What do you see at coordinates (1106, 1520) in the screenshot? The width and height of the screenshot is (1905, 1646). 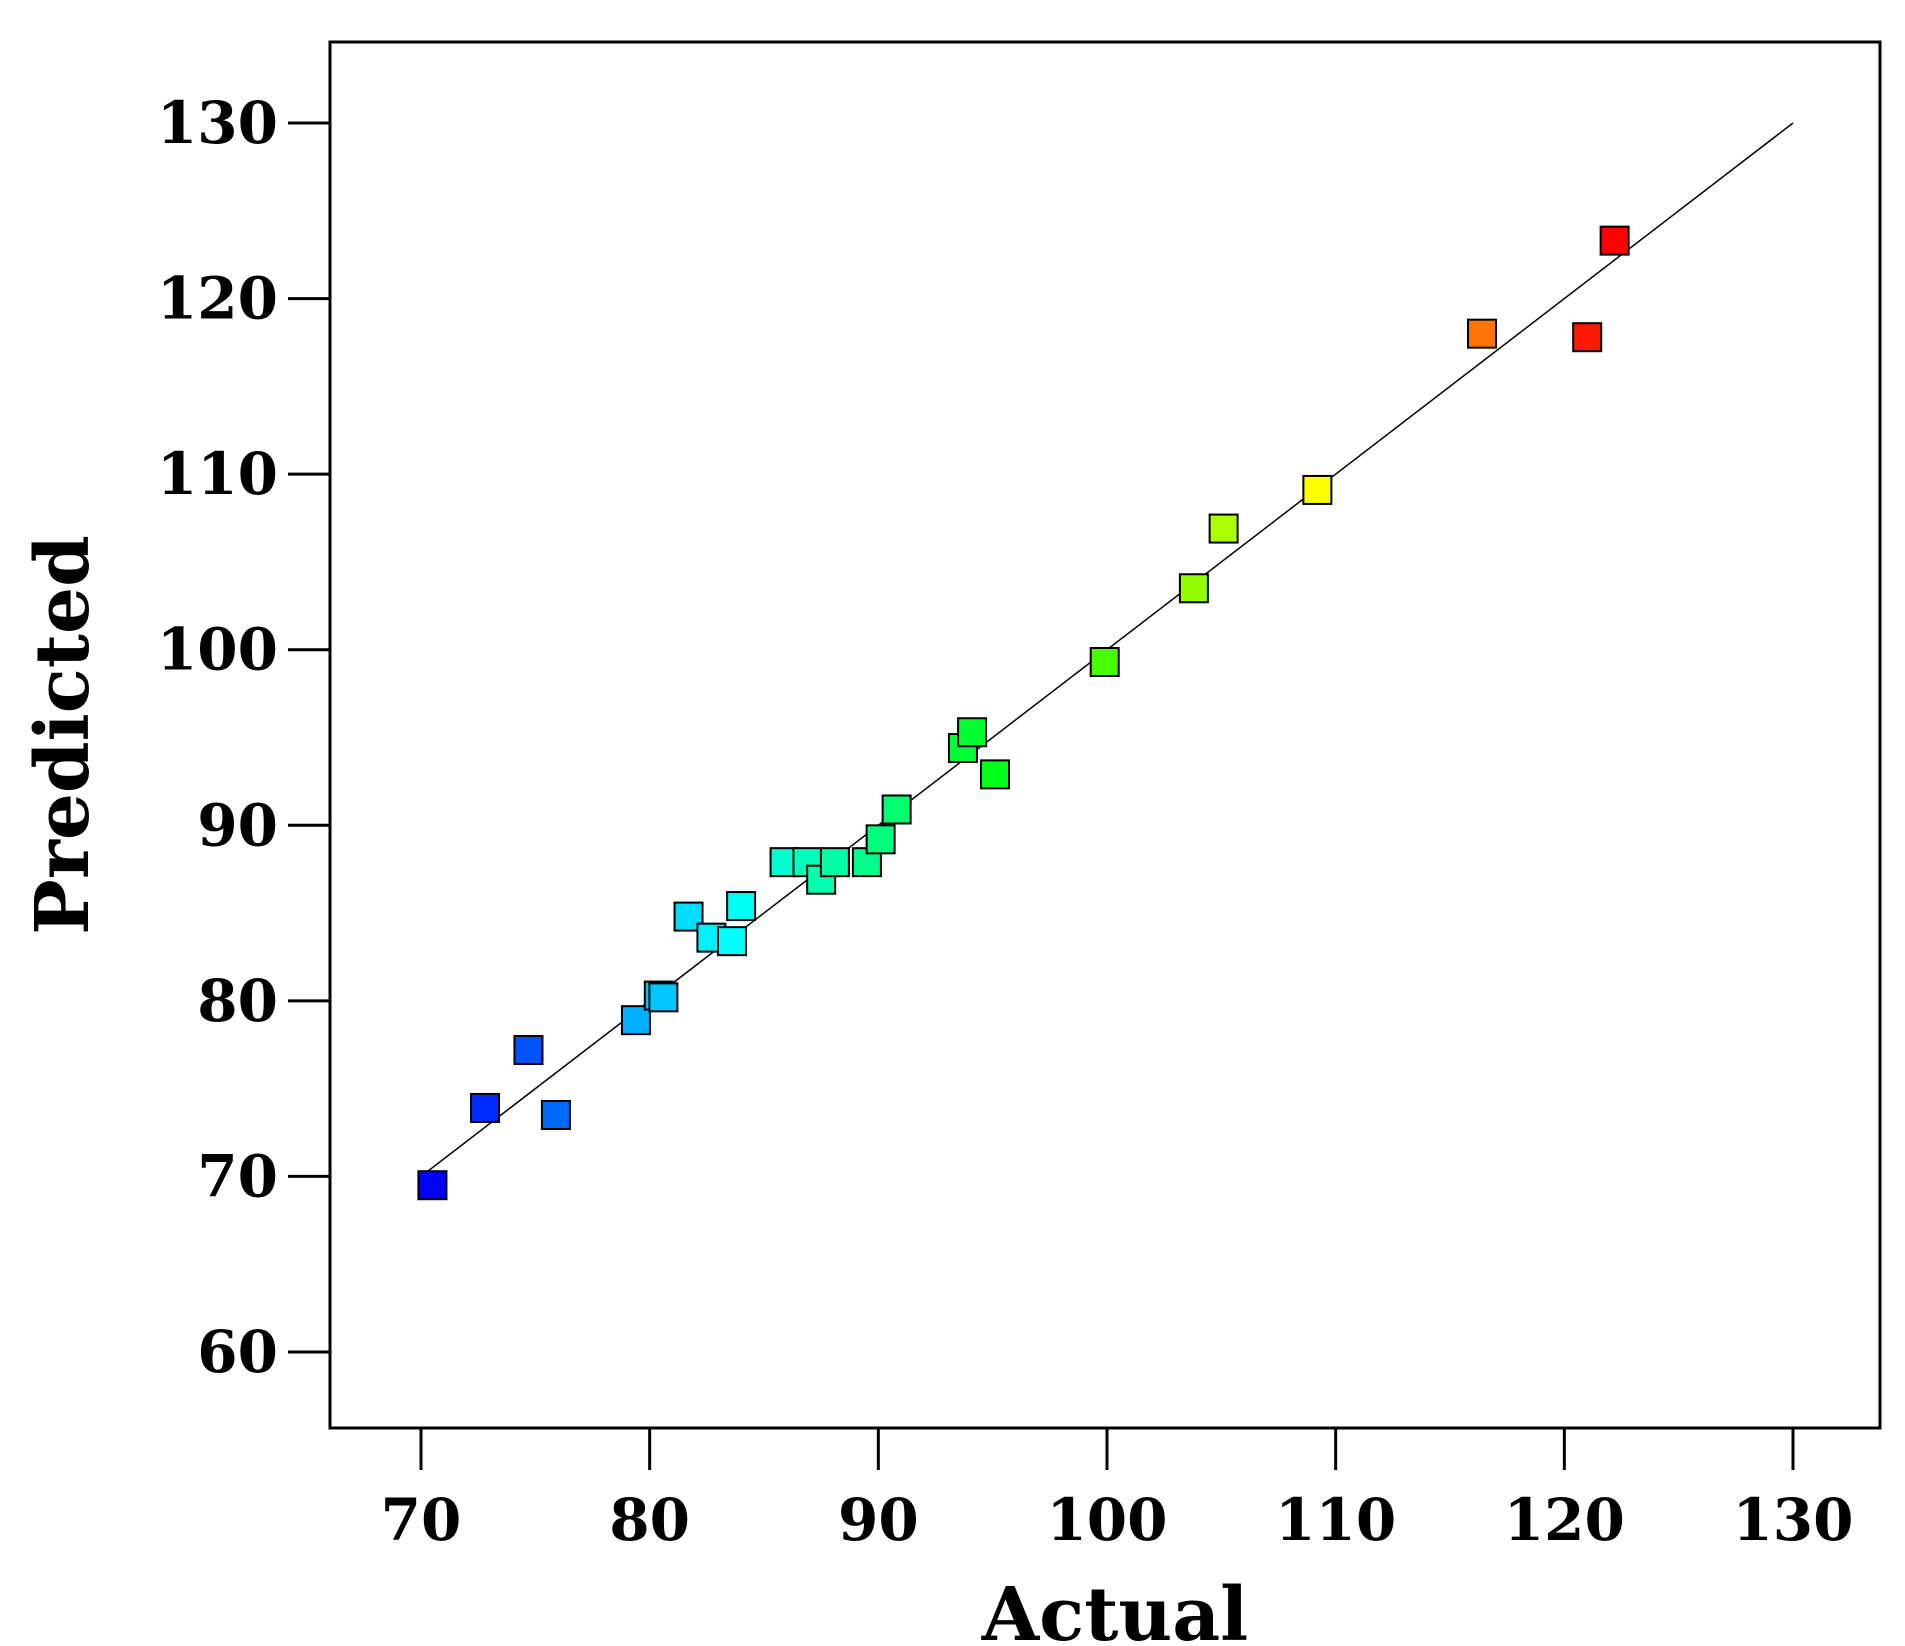 I see `x-tick-label: 100` at bounding box center [1106, 1520].